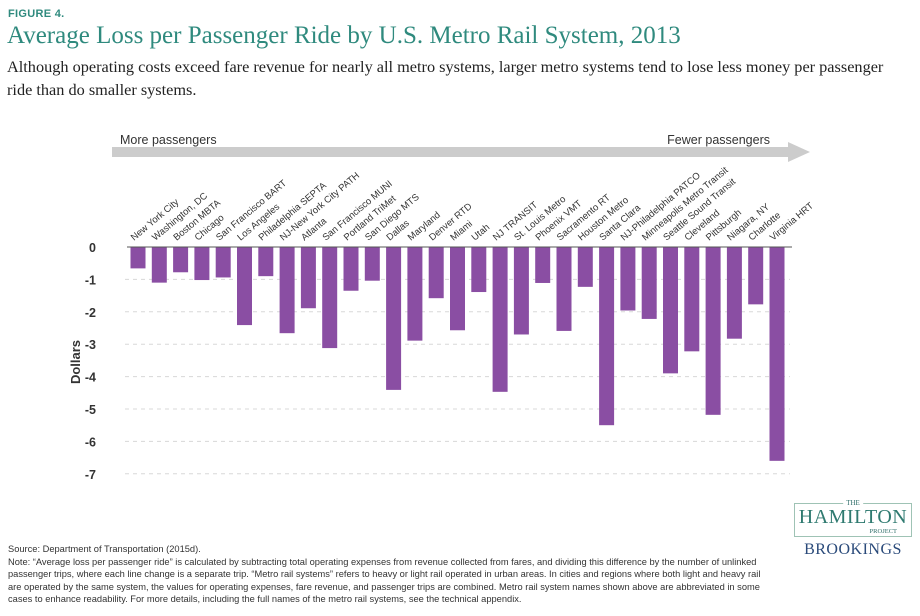 This screenshot has height=616, width=920. What do you see at coordinates (168, 140) in the screenshot?
I see `arrow-left-label: More passengers` at bounding box center [168, 140].